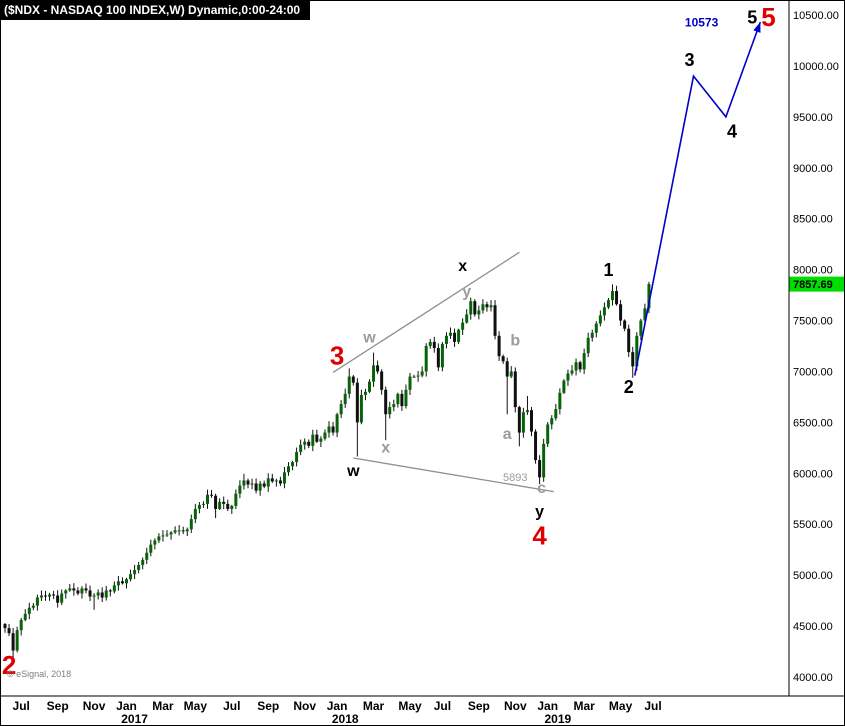  I want to click on wave-c-gray: c, so click(541, 488).